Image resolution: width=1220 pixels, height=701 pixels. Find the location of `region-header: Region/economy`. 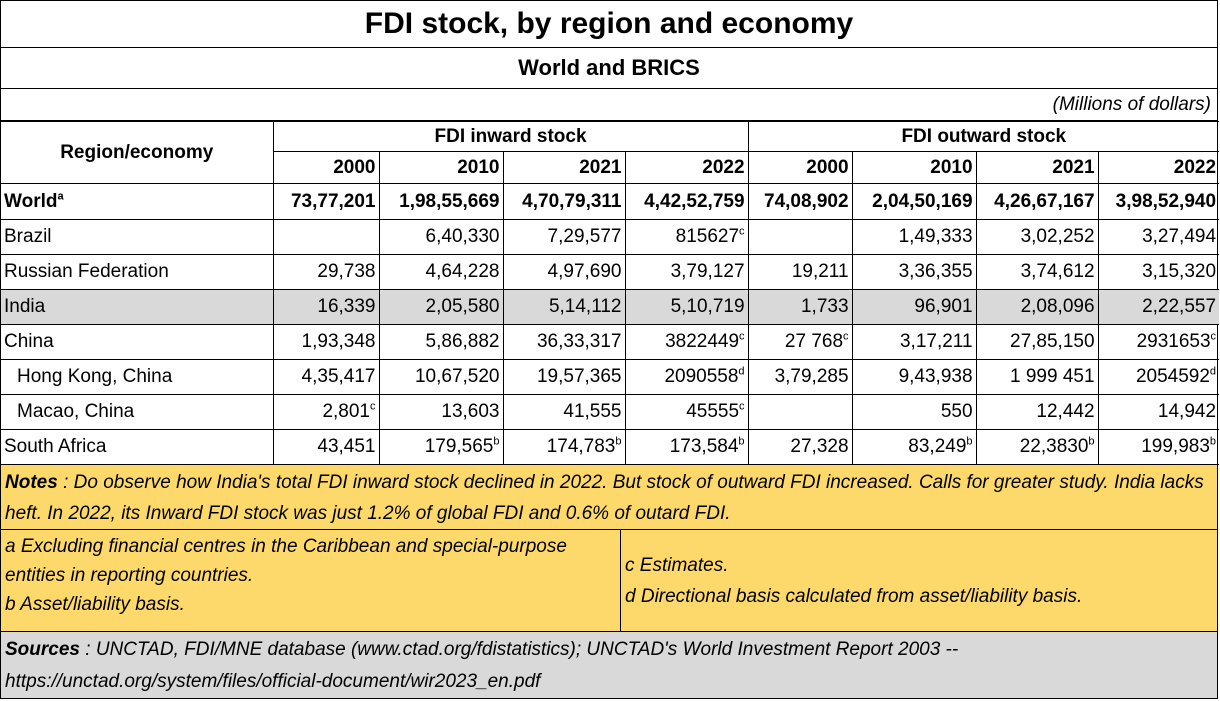

region-header: Region/economy is located at coordinates (137, 152).